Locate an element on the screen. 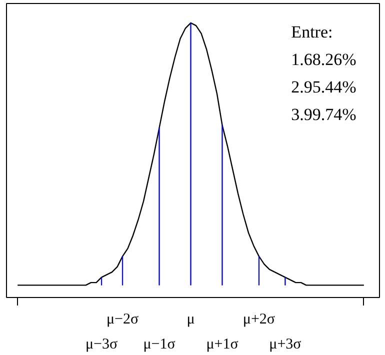 This screenshot has width=385, height=355. annotation: 1.68.26% is located at coordinates (323, 59).